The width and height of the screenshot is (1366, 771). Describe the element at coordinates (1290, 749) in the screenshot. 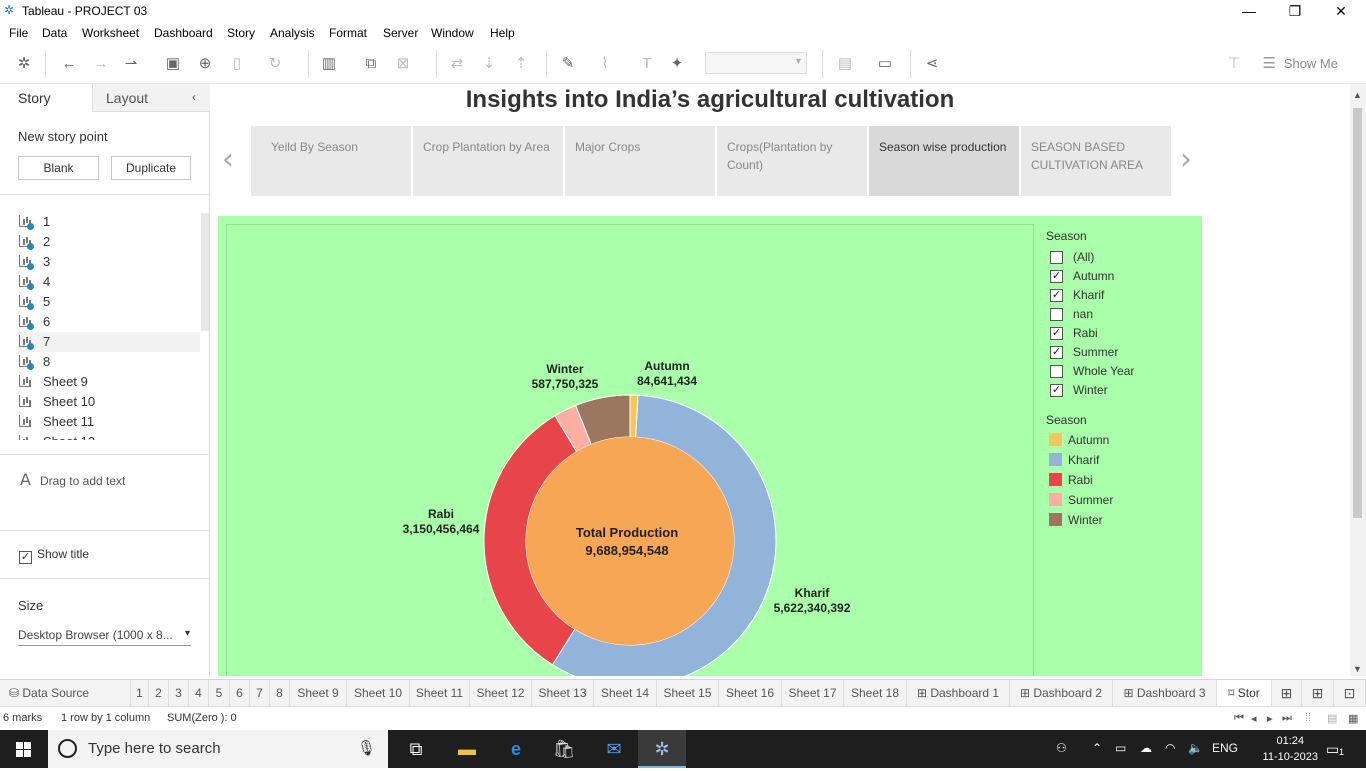

I see `clock: 01:24 11-10-2023` at that location.